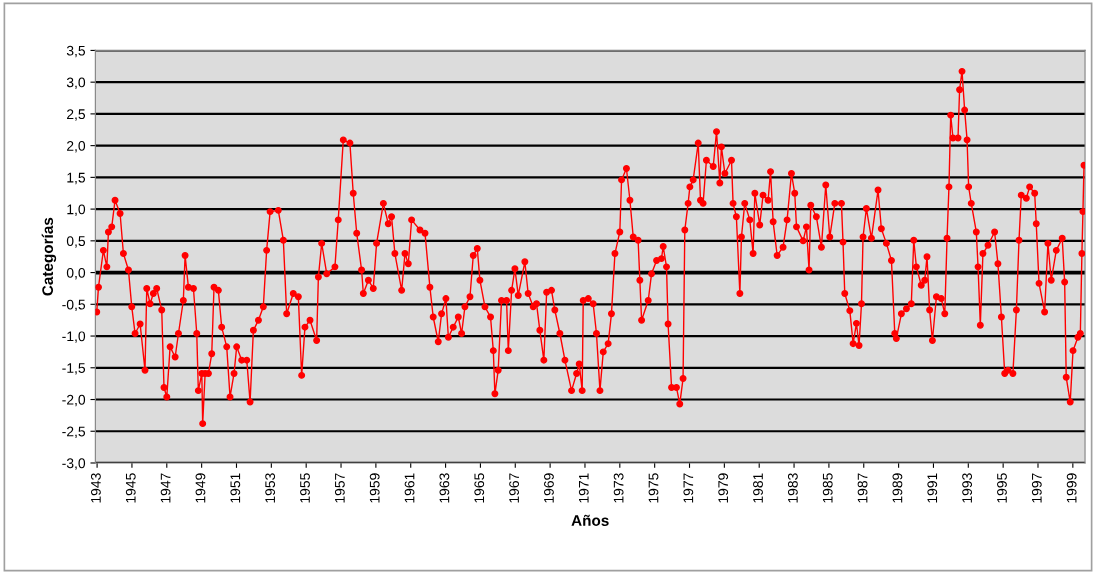 The image size is (1096, 573). What do you see at coordinates (76, 242) in the screenshot?
I see `y-tick-label: 0,5` at bounding box center [76, 242].